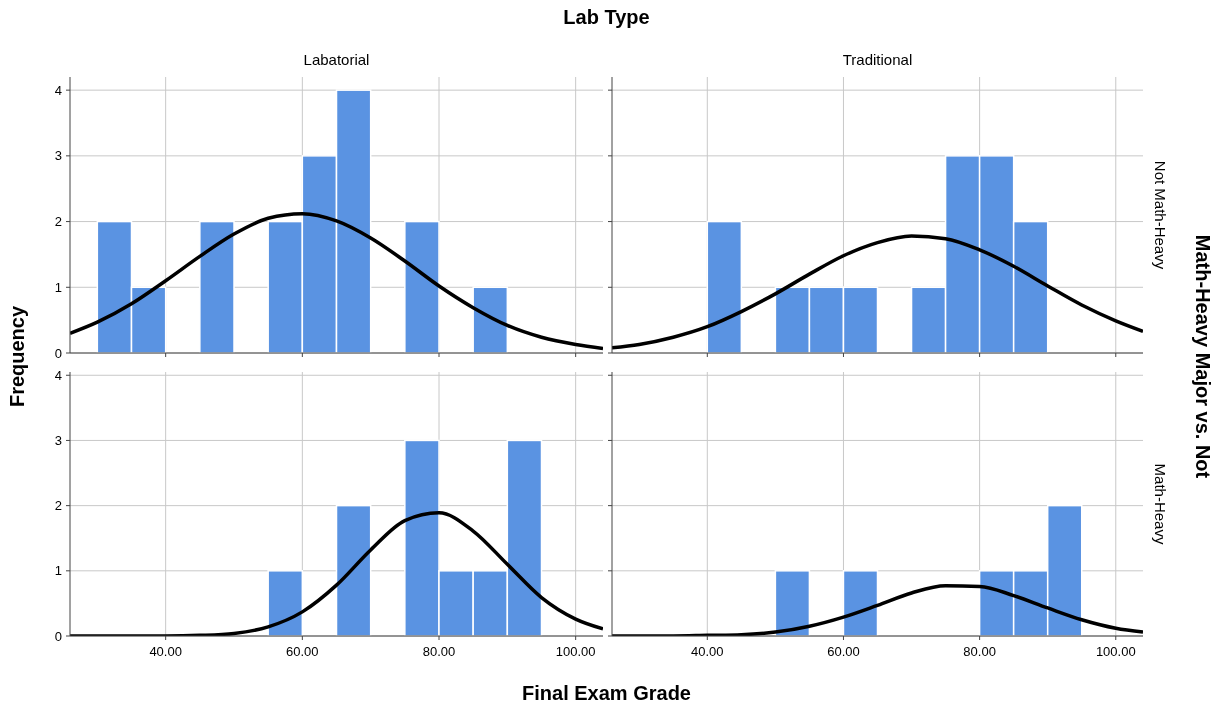 This screenshot has height=709, width=1224. What do you see at coordinates (877, 59) in the screenshot?
I see `chart-title: Traditional` at bounding box center [877, 59].